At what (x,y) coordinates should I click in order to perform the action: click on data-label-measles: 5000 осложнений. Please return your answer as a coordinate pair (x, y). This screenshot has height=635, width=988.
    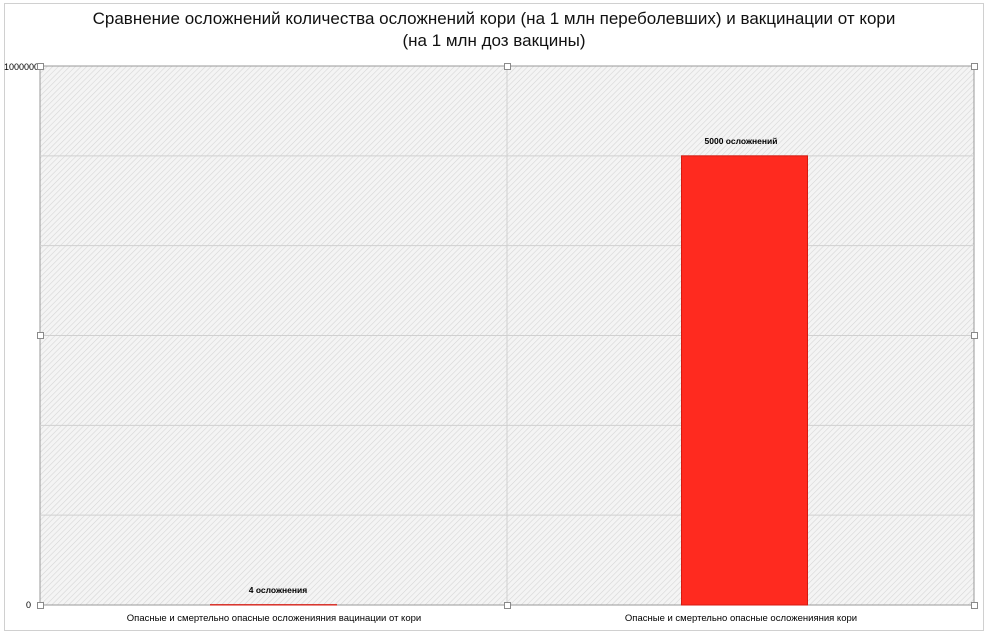
    Looking at the image, I should click on (741, 141).